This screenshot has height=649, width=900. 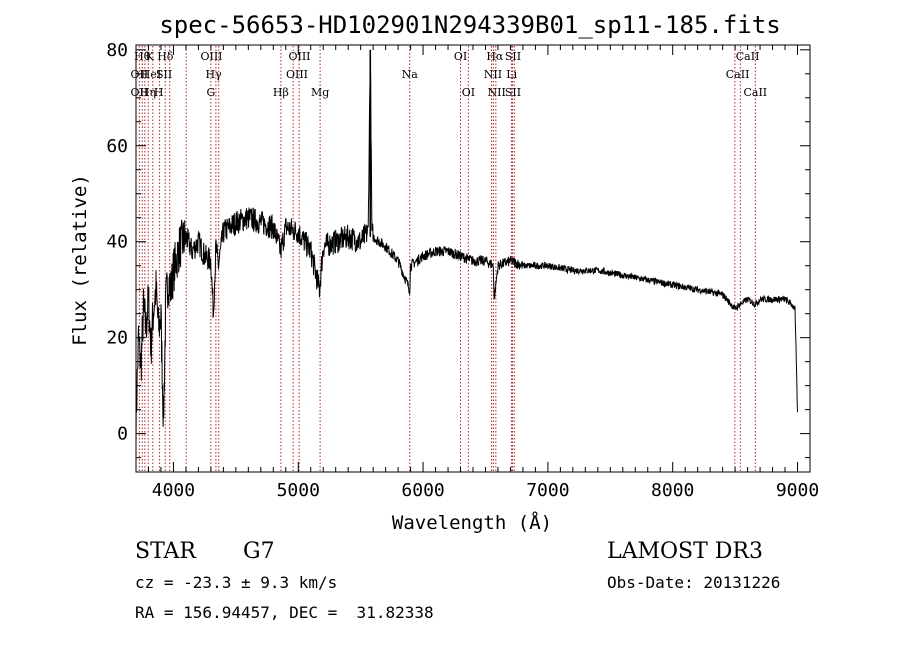 What do you see at coordinates (513, 92) in the screenshot?
I see `spectral-line-label-low-8: SII` at bounding box center [513, 92].